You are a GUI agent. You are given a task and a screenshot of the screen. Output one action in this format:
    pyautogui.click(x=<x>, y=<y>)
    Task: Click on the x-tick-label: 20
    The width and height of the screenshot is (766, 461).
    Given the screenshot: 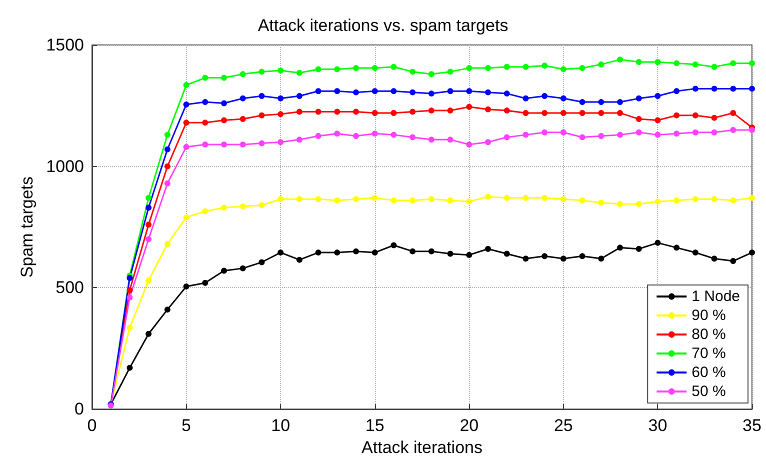 What is the action you would take?
    pyautogui.click(x=469, y=426)
    